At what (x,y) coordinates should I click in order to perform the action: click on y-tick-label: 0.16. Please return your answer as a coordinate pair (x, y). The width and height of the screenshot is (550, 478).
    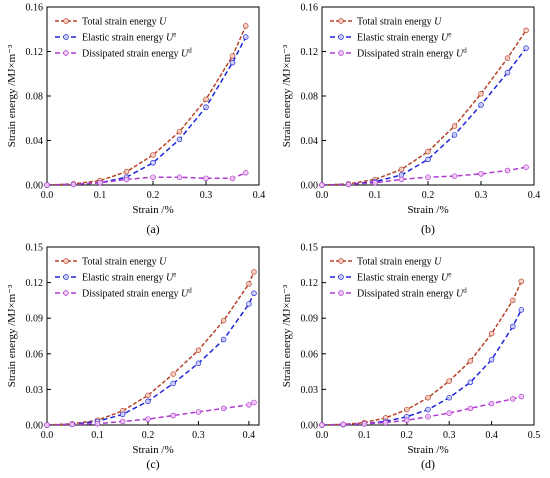
    Looking at the image, I should click on (35, 8).